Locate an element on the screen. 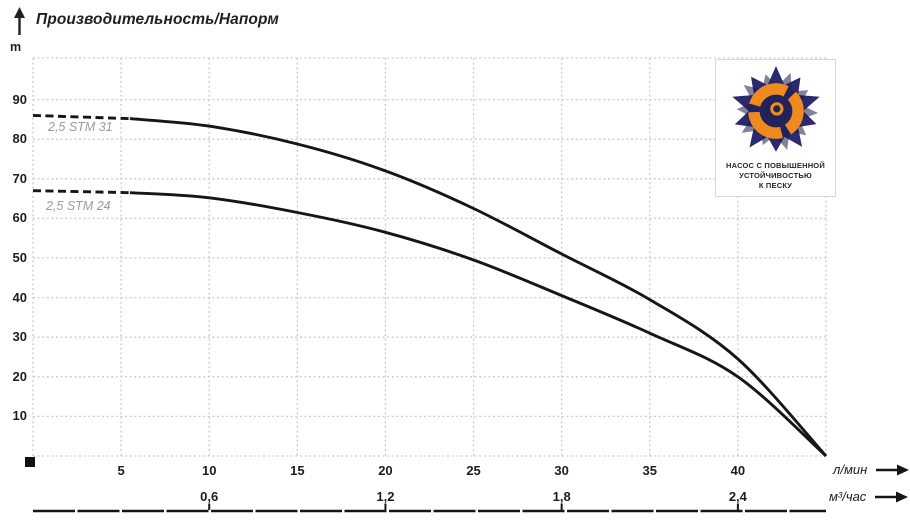  x-tick-label-lmin: 5 is located at coordinates (121, 470).